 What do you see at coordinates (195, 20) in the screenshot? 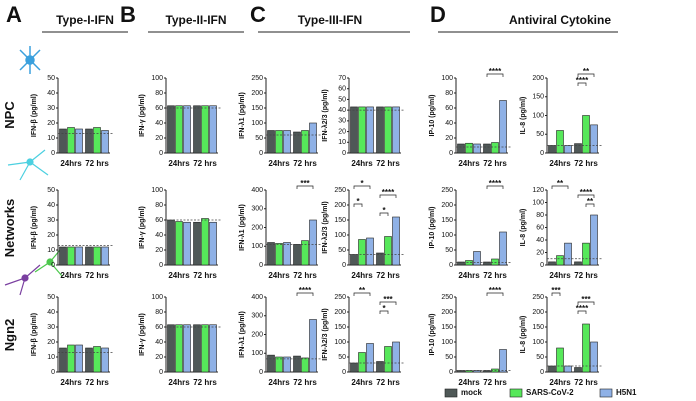
I see `column-title: Type-II-IFN` at bounding box center [195, 20].